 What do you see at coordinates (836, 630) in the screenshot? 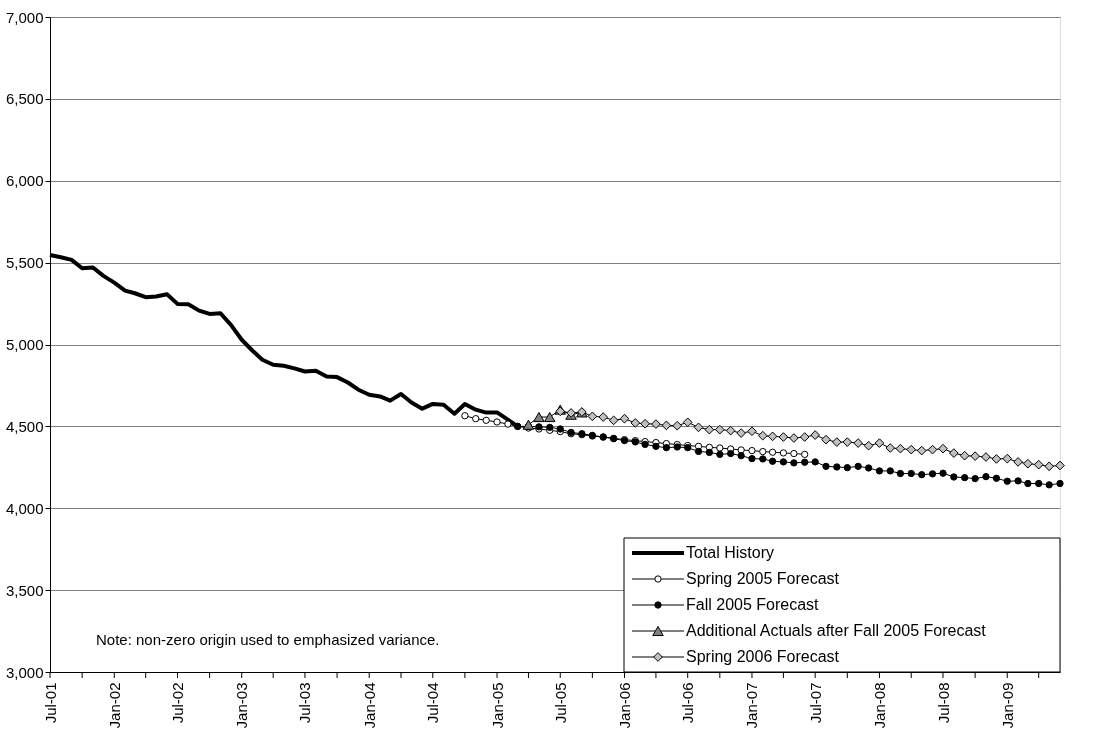
I see `legend-label: Additional Actuals after Fall 2005 Forecast` at bounding box center [836, 630].